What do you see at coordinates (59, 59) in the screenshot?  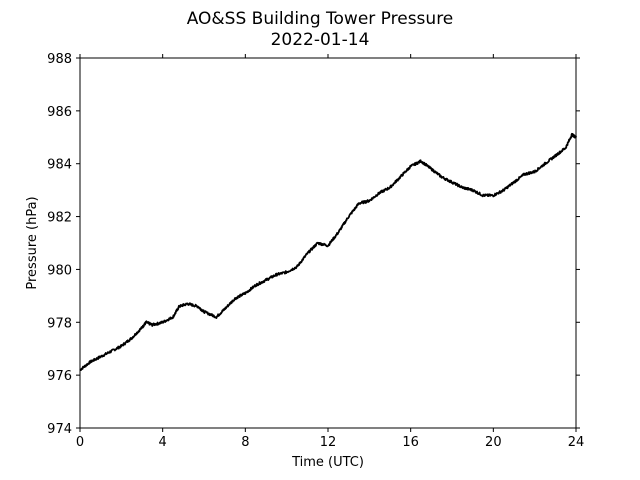 I see `y-tick-label: 988` at bounding box center [59, 59].